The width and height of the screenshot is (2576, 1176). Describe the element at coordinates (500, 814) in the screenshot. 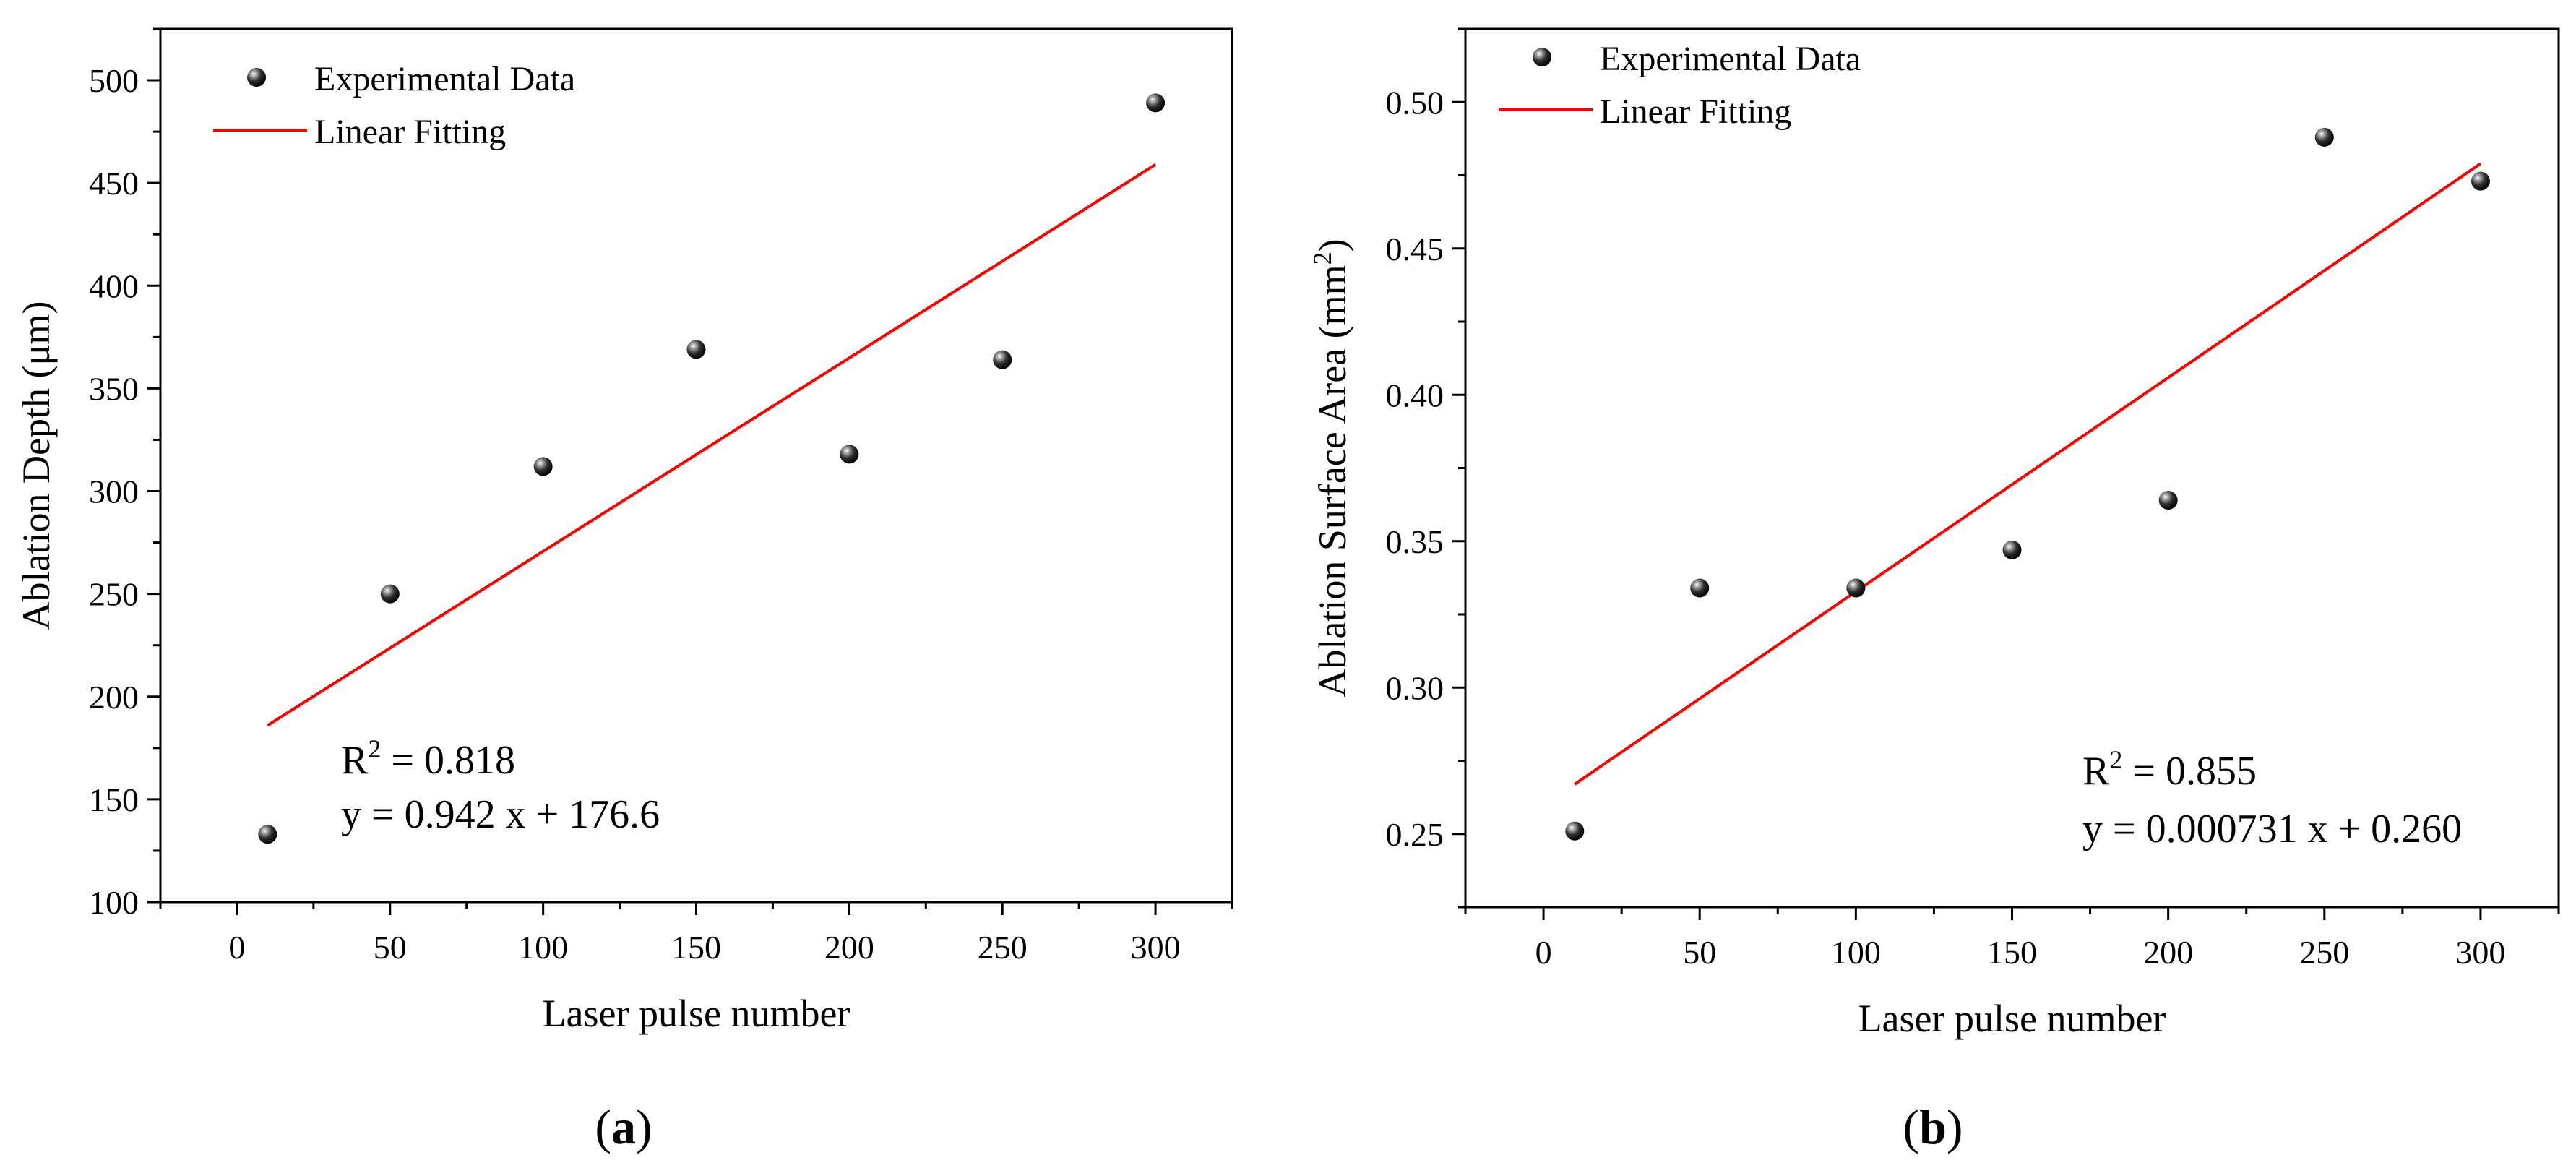

I see `fit-equation-annotation: y = 0.942 x + 176.6` at that location.